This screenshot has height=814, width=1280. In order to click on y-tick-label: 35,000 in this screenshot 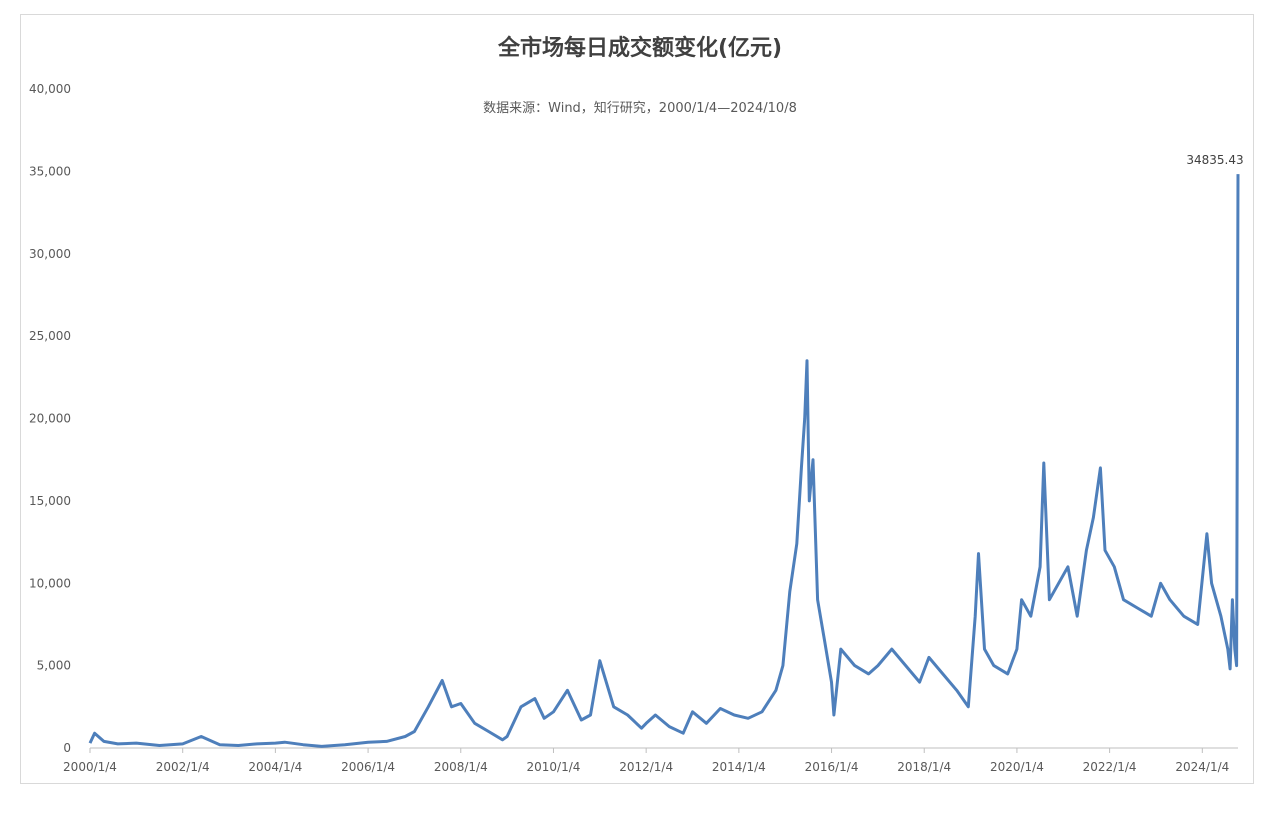, I will do `click(50, 171)`.